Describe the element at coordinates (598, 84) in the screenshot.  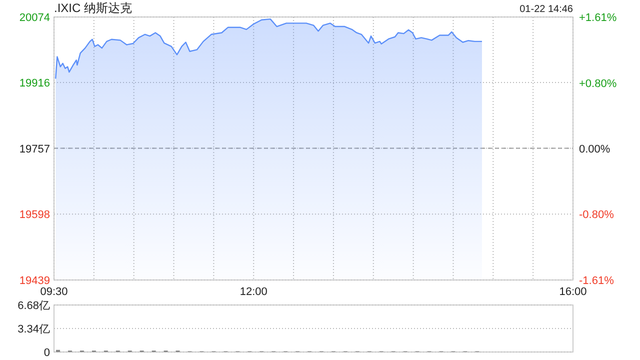
I see `y2-tick-label: +0.80%` at that location.